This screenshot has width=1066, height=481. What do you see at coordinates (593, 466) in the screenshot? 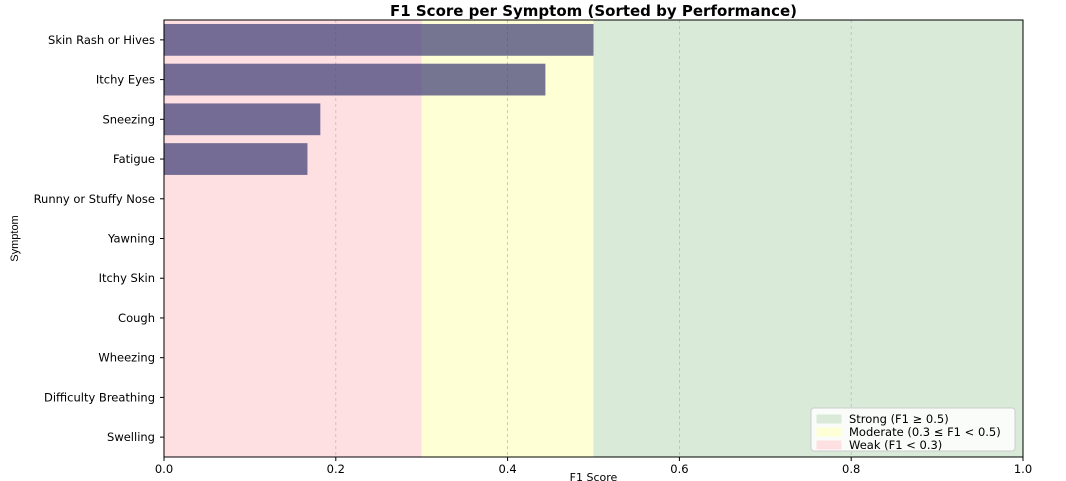
I see `x-axis-ticks: 0.0 0.2 0.4 0.6 0.8 1.0` at bounding box center [593, 466].